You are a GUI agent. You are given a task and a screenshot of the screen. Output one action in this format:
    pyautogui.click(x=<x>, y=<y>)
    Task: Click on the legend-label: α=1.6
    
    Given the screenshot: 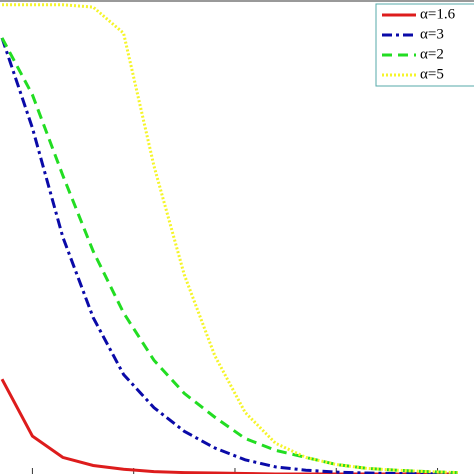 What is the action you would take?
    pyautogui.click(x=438, y=14)
    